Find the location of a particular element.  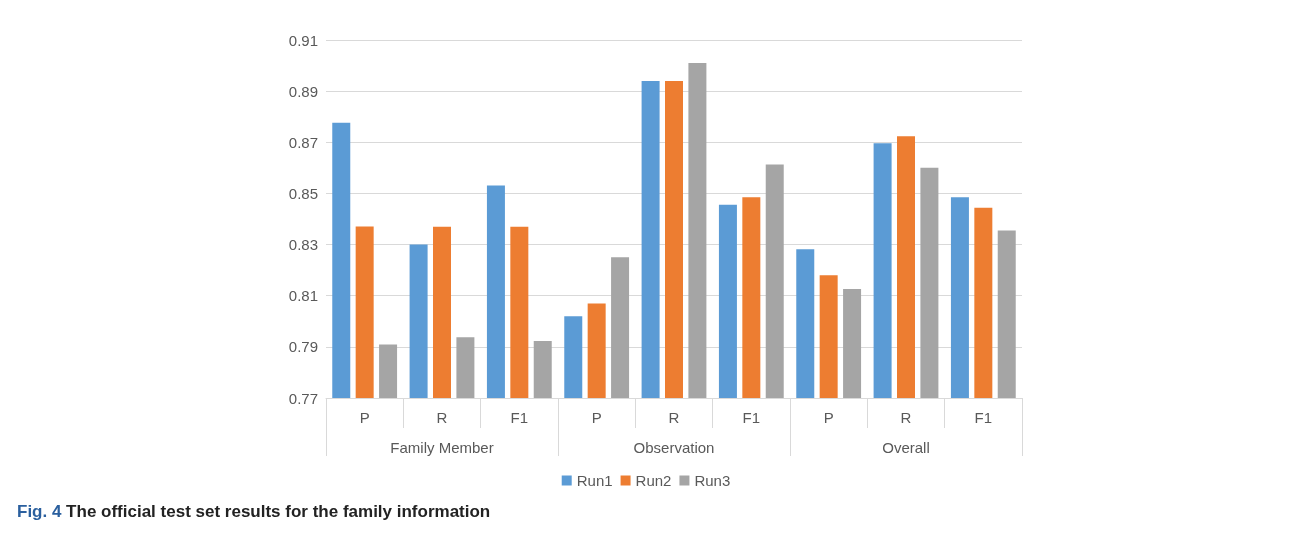

legend-label: Run1 is located at coordinates (594, 480).